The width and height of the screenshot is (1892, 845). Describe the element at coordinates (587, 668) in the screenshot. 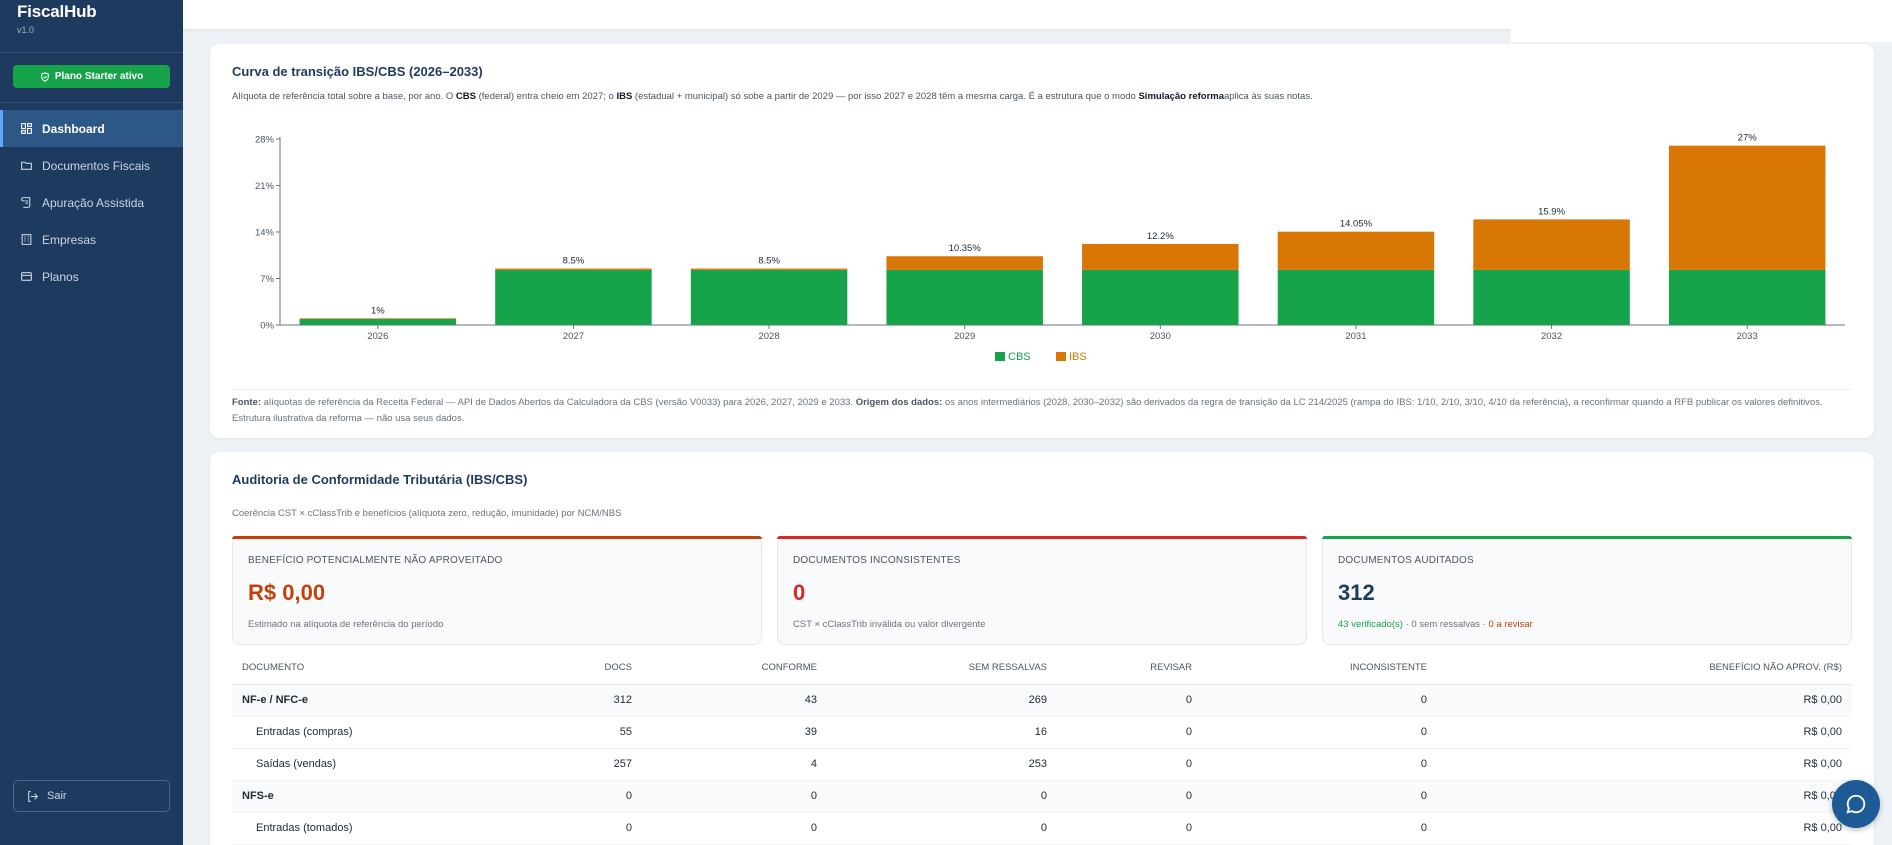

I see `column-header: DOCS` at that location.